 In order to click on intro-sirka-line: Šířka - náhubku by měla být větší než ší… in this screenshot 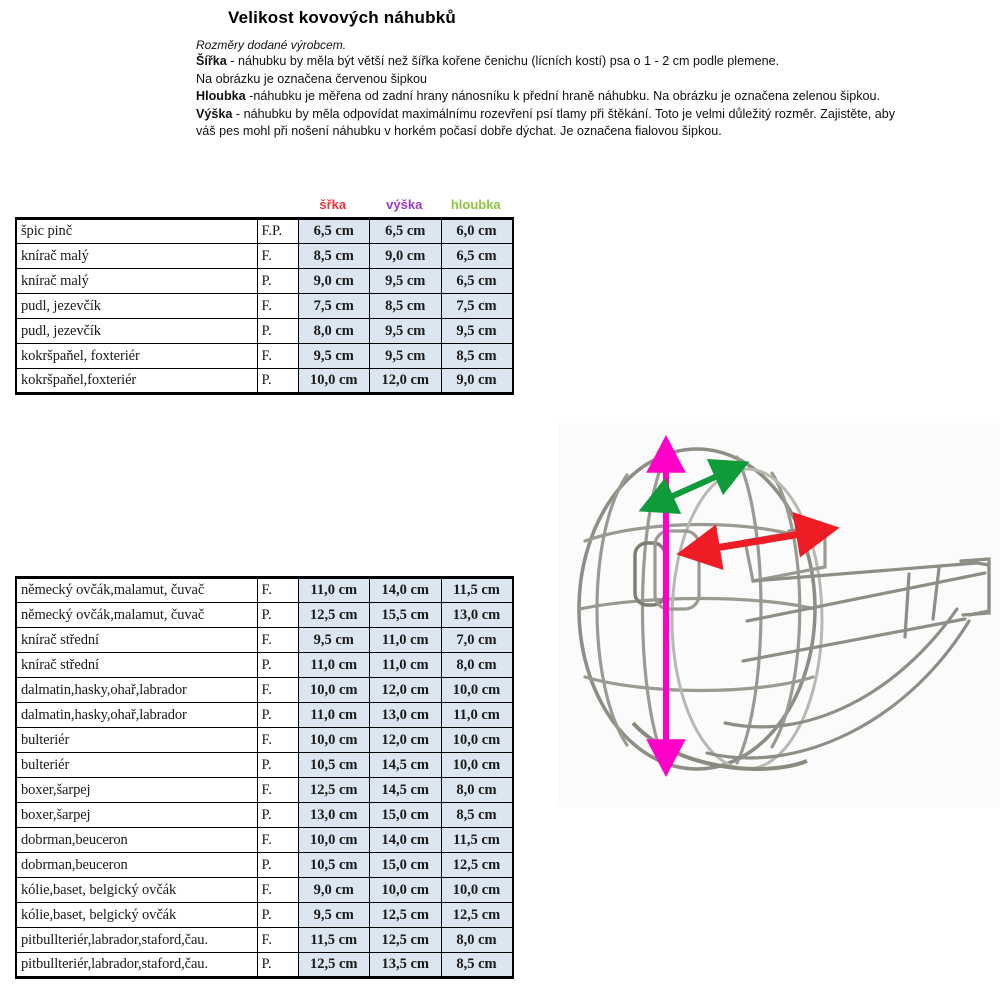, I will do `click(546, 62)`.